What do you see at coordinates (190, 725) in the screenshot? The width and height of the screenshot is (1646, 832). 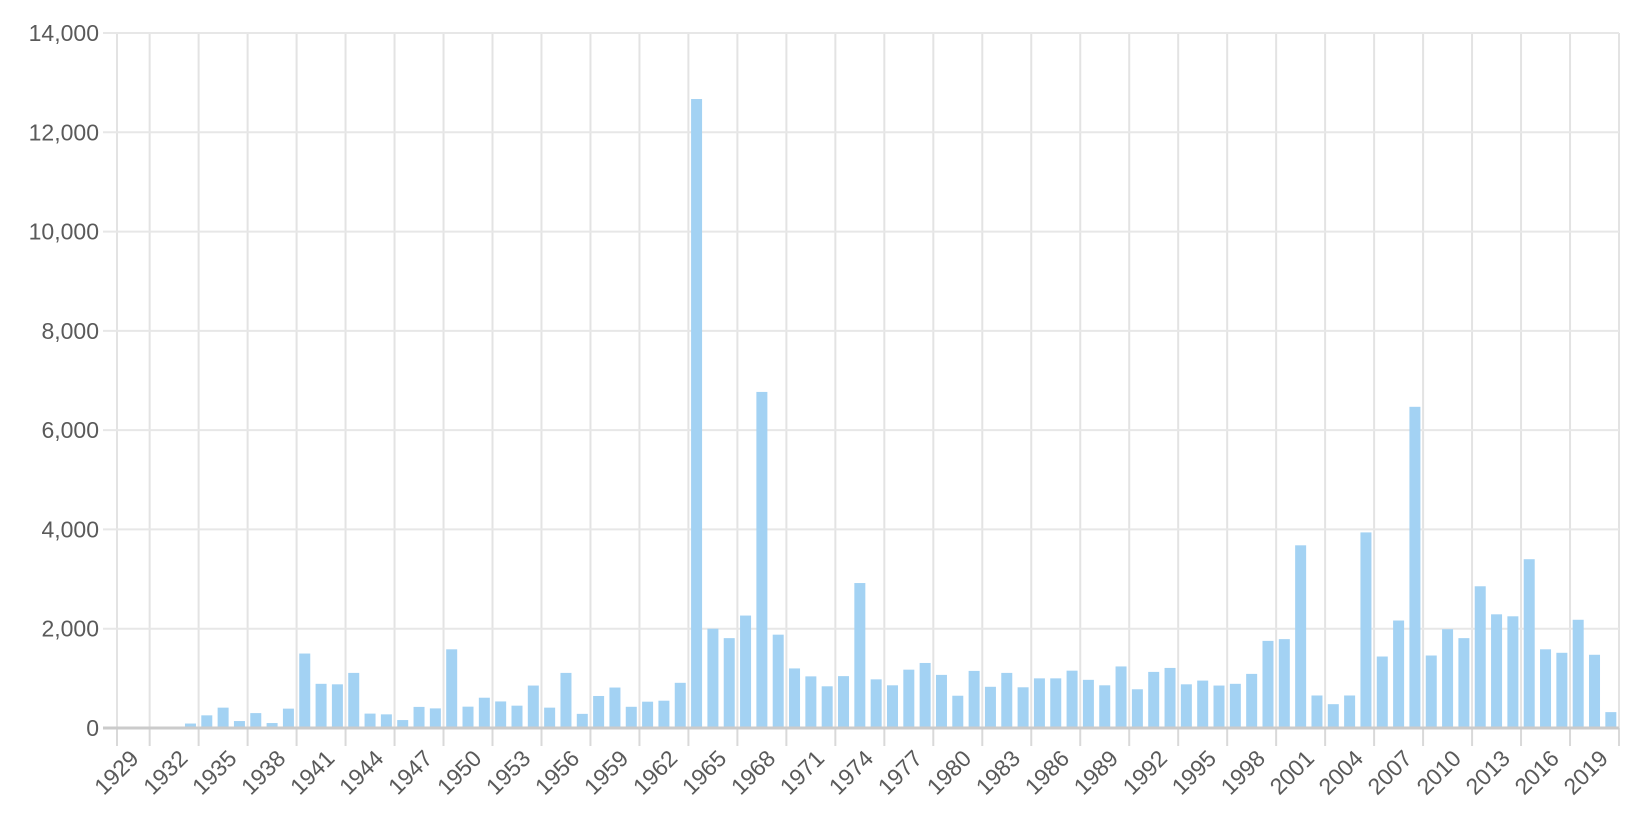 I see `bar-1933` at bounding box center [190, 725].